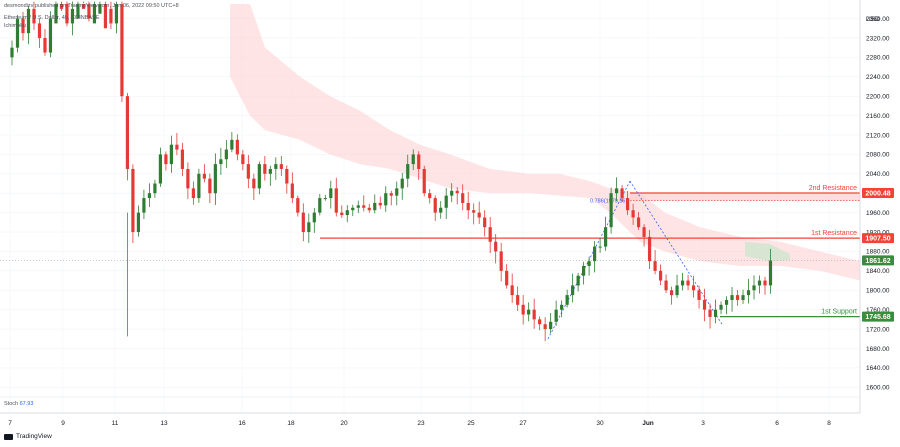 The image size is (900, 447). Describe the element at coordinates (11, 404) in the screenshot. I see `stoch-label: Stoch` at that location.